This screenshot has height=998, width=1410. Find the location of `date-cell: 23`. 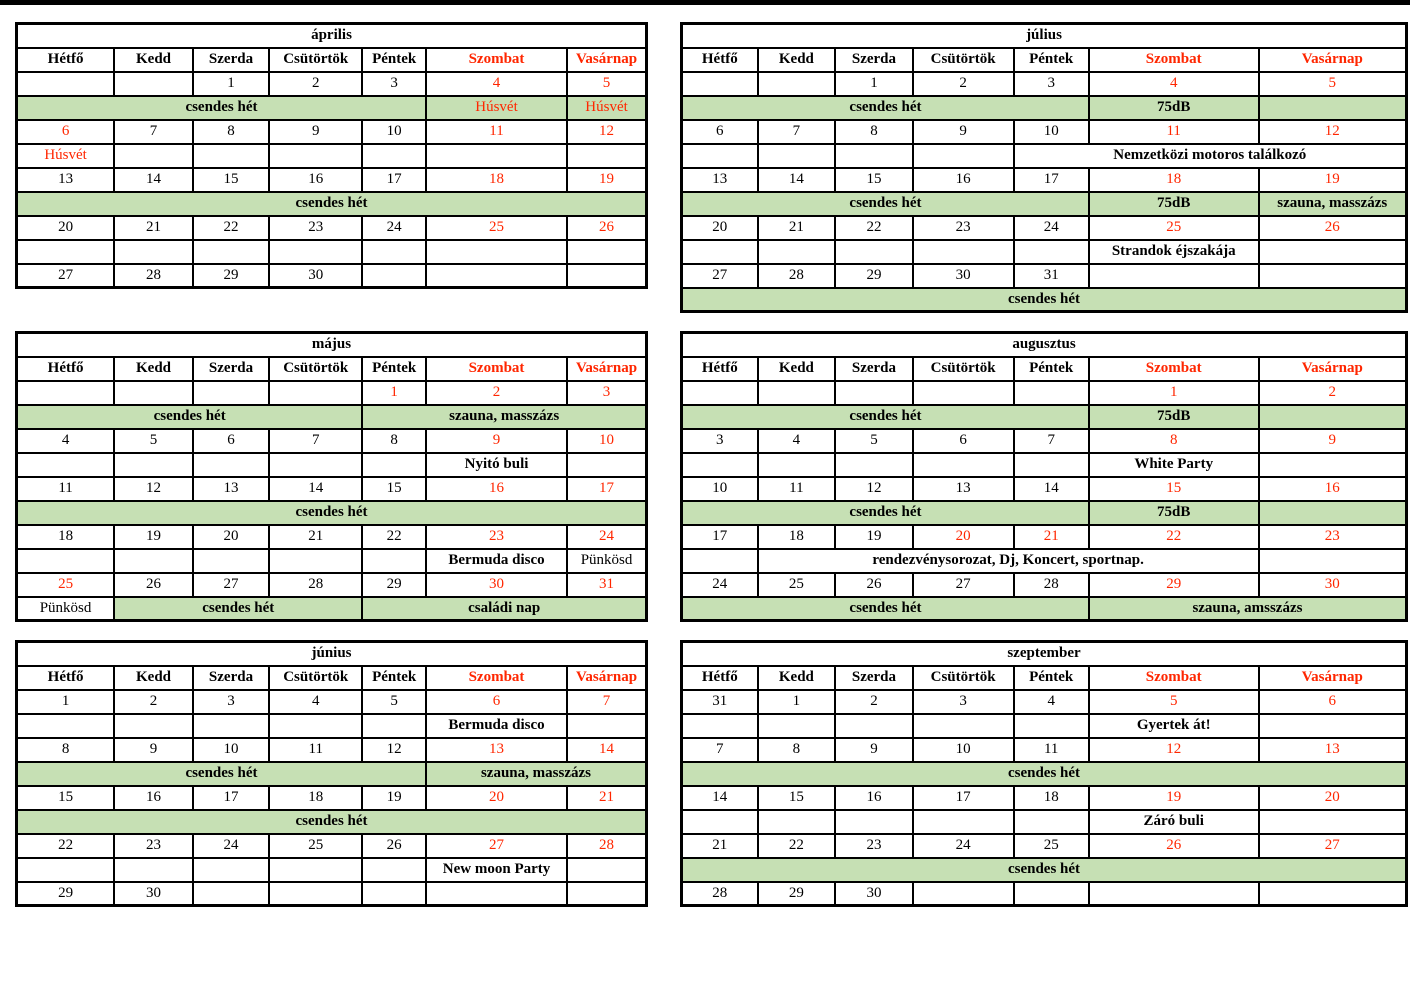

date-cell: 23 is located at coordinates (963, 227).